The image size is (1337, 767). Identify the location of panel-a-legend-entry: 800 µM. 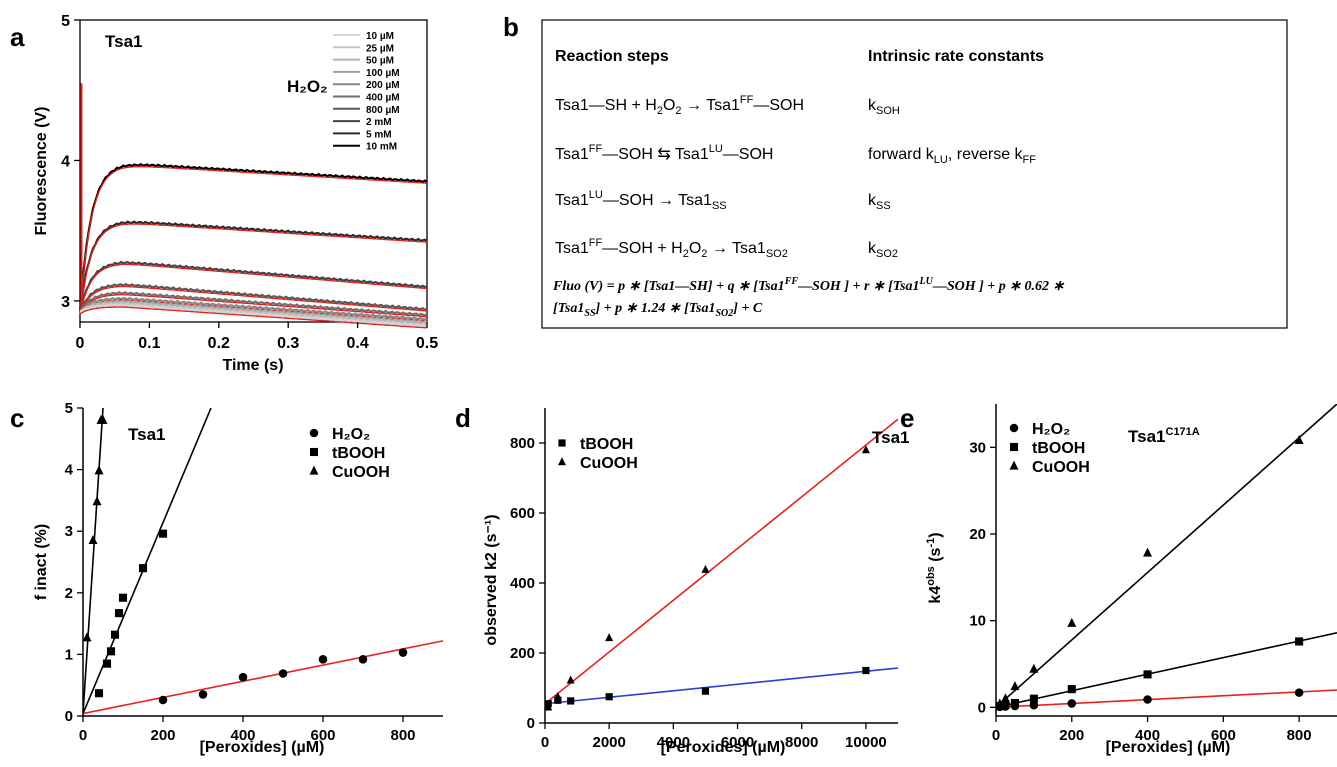
(383, 110).